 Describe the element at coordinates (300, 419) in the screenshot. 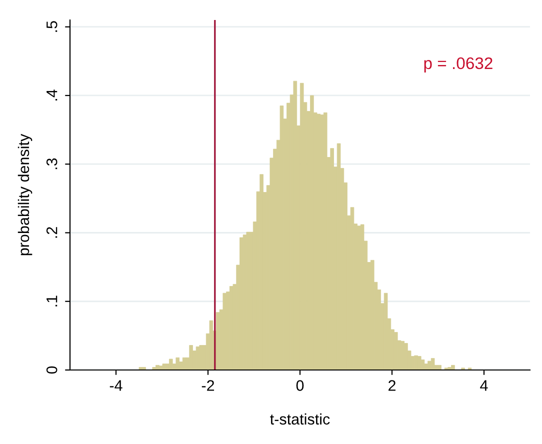

I see `x-axis-title: t-statistic` at that location.